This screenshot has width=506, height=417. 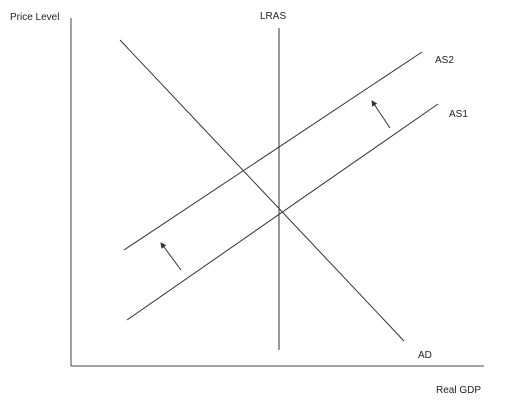 What do you see at coordinates (273, 16) in the screenshot?
I see `lras-label: LRAS` at bounding box center [273, 16].